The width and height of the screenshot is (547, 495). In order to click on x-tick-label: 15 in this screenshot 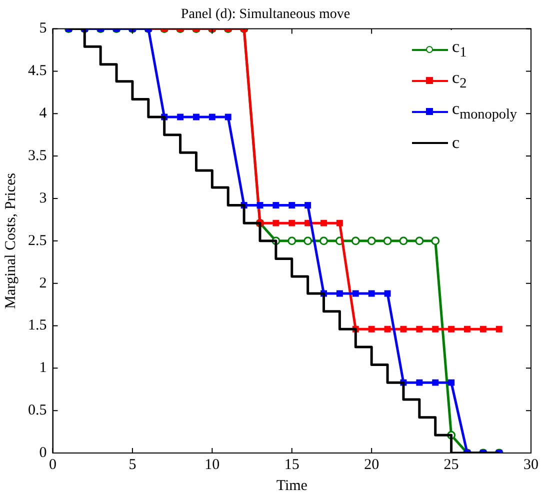, I will do `click(292, 464)`.